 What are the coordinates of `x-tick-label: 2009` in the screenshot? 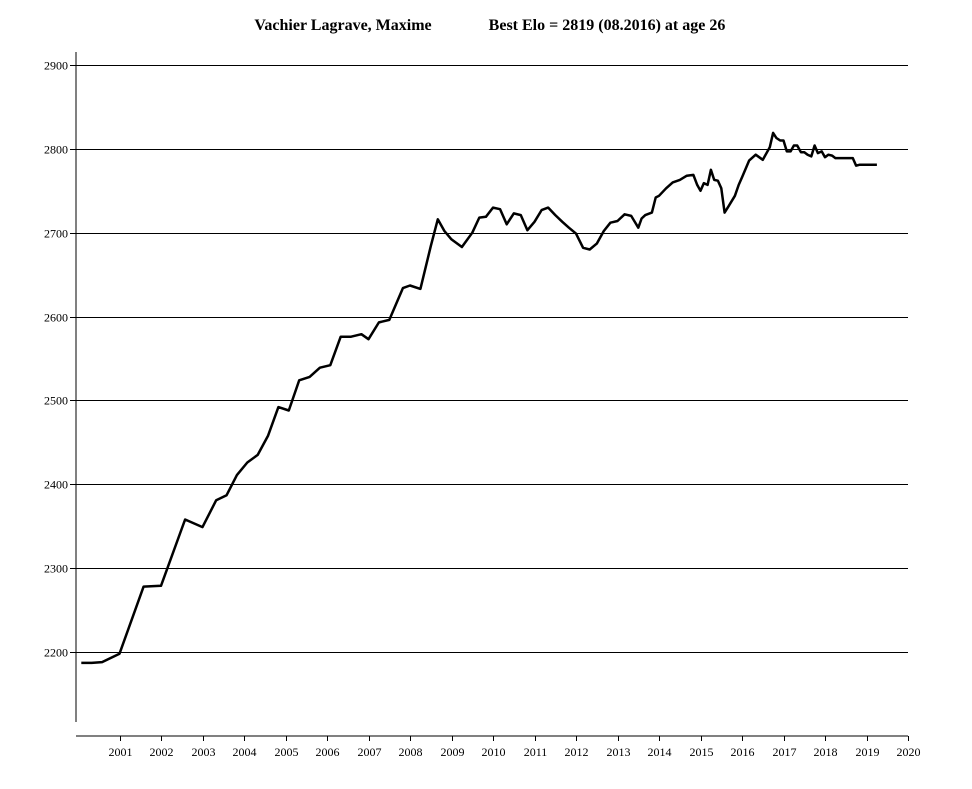 It's located at (453, 752).